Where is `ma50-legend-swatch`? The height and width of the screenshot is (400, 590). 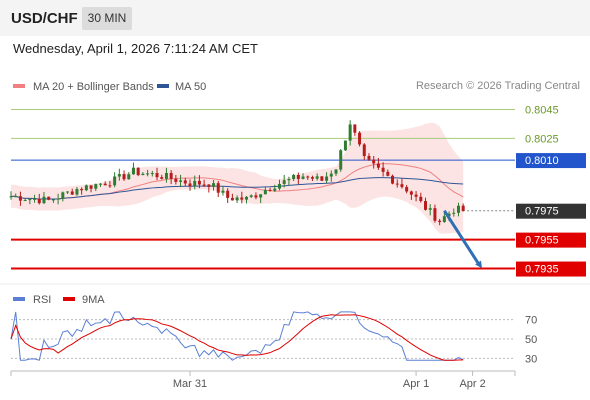
ma50-legend-swatch is located at coordinates (163, 86).